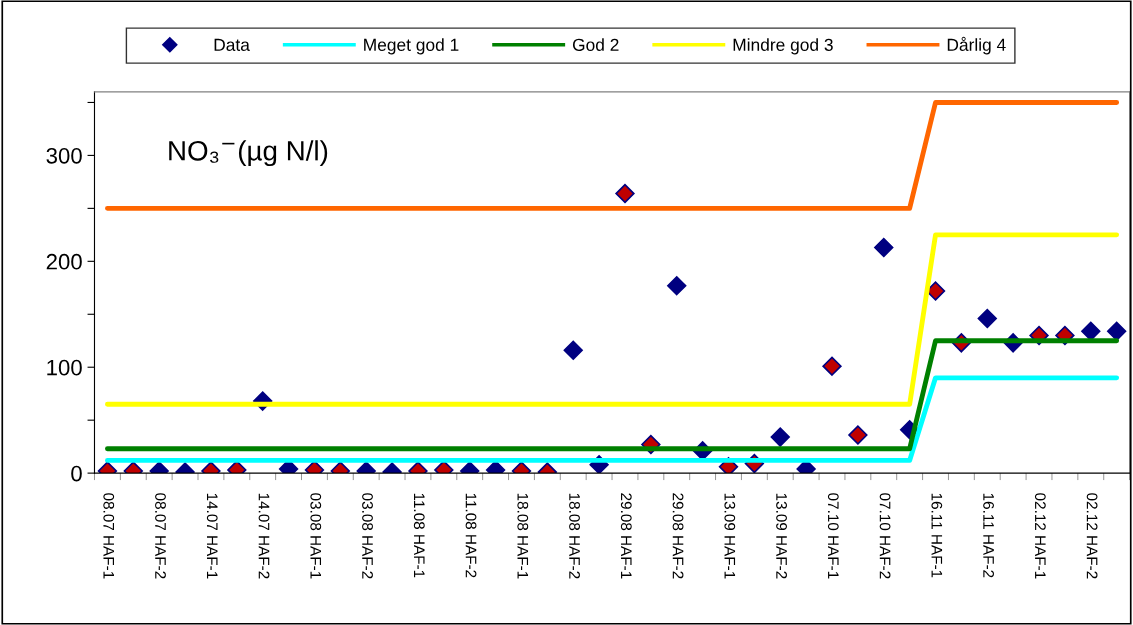  I want to click on x-tick-label: 02.12 HAF-2, so click(1092, 536).